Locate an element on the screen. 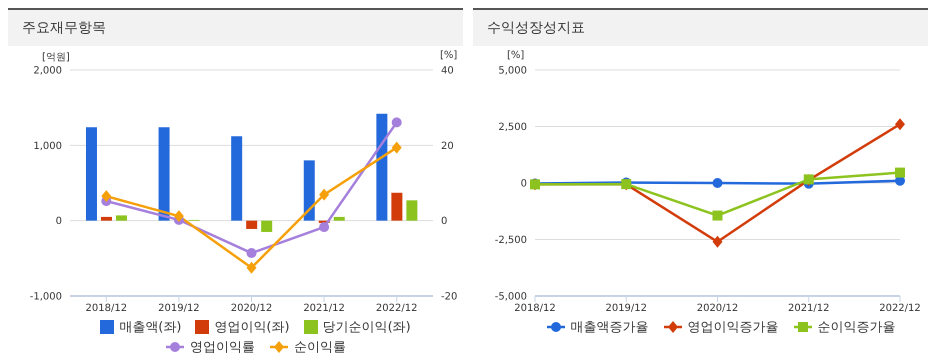 The image size is (936, 364). legend-label: 매출액(좌) is located at coordinates (150, 327).